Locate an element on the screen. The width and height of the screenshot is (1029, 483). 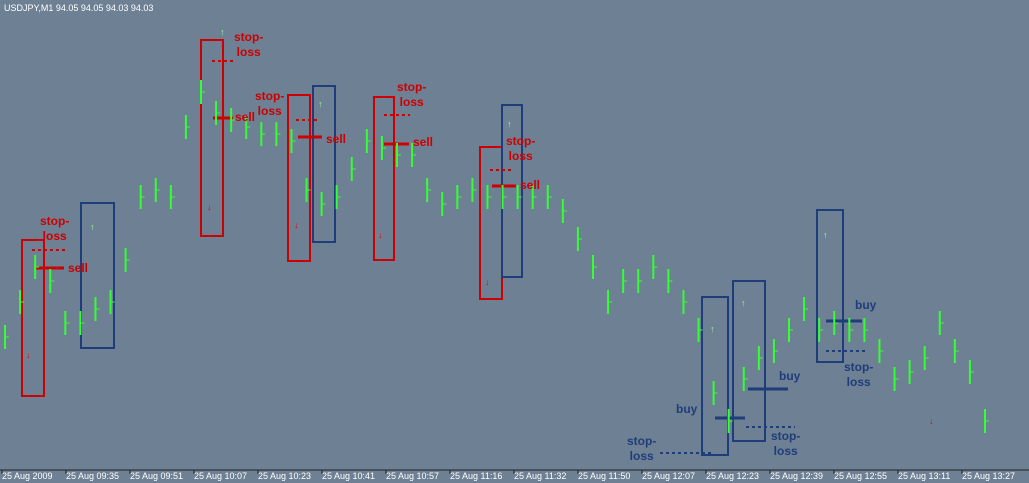
x-tick-label: 25 Aug 10:07 is located at coordinates (220, 476).